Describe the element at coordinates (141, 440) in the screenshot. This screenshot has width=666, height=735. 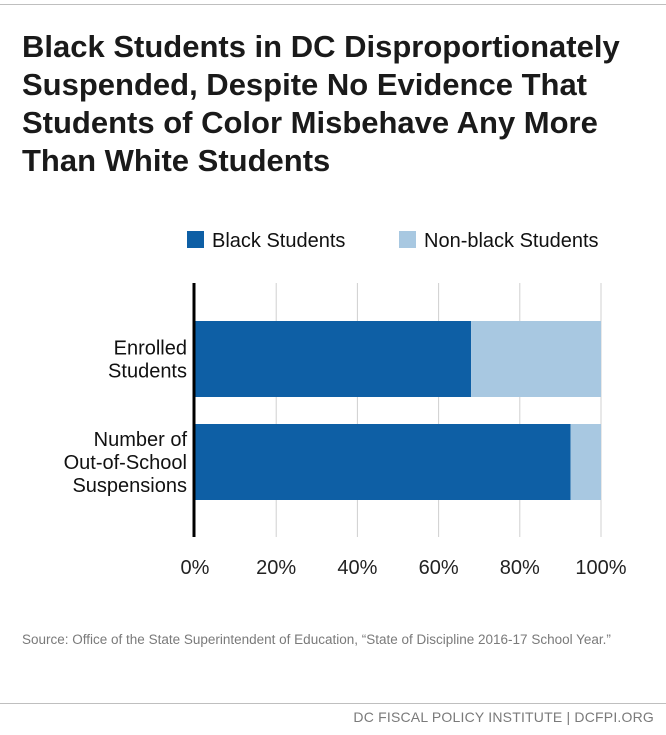
I see `category-label-2-line-1: Number of` at that location.